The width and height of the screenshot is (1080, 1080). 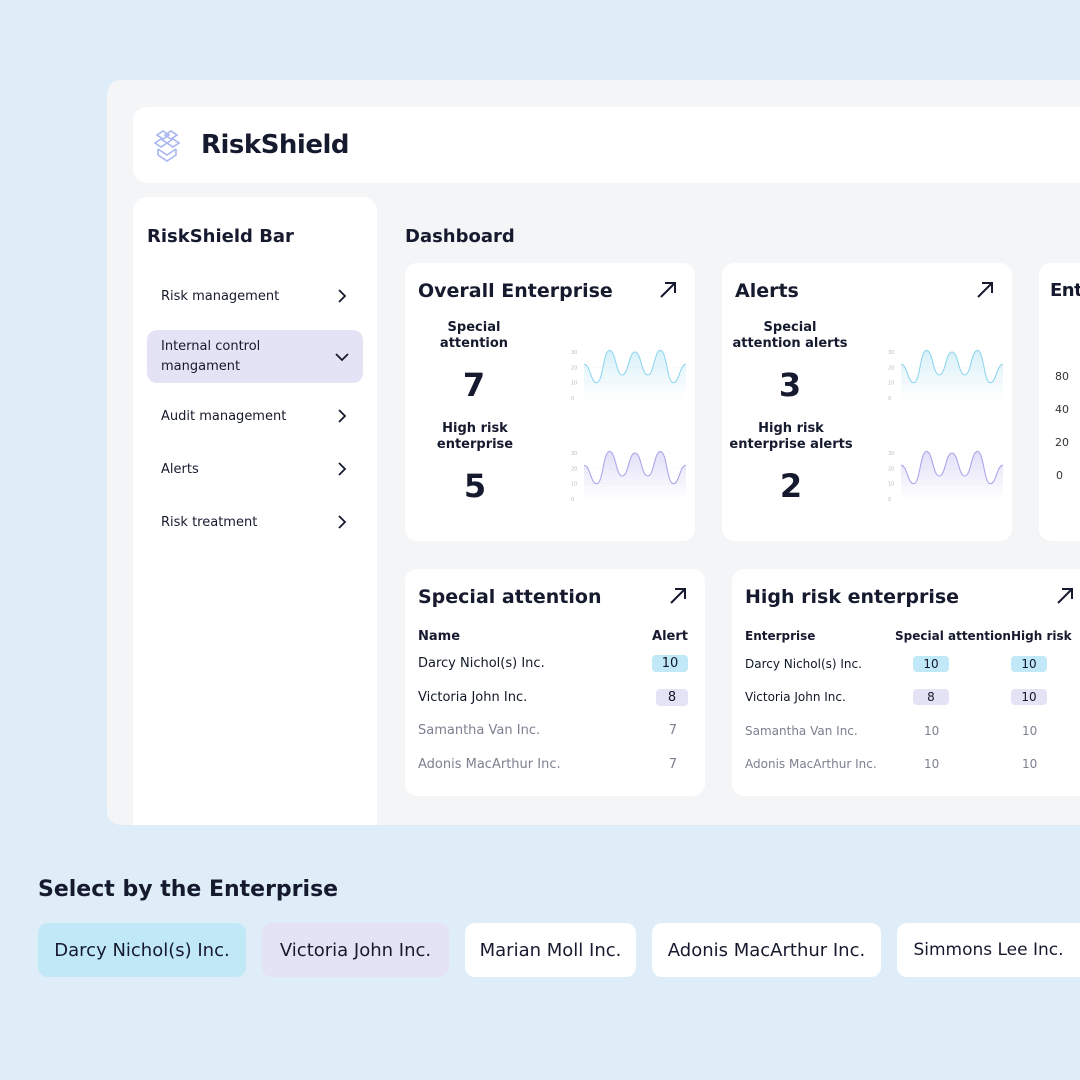 I want to click on sidebar-item-risk-management: Risk management, so click(x=255, y=296).